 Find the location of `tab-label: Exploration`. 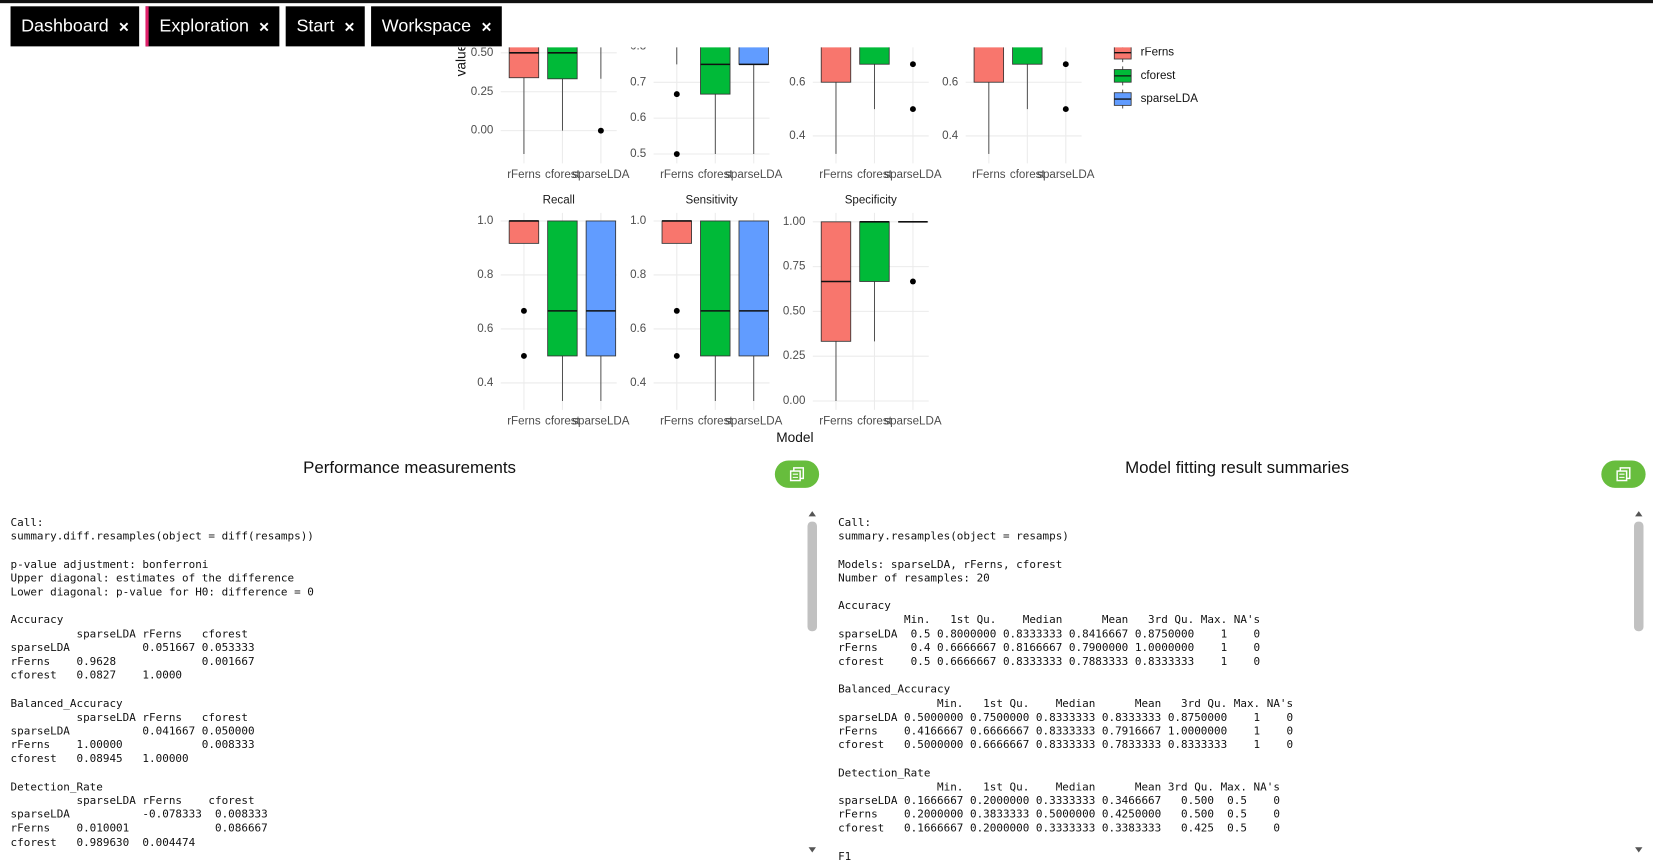

tab-label: Exploration is located at coordinates (204, 25).